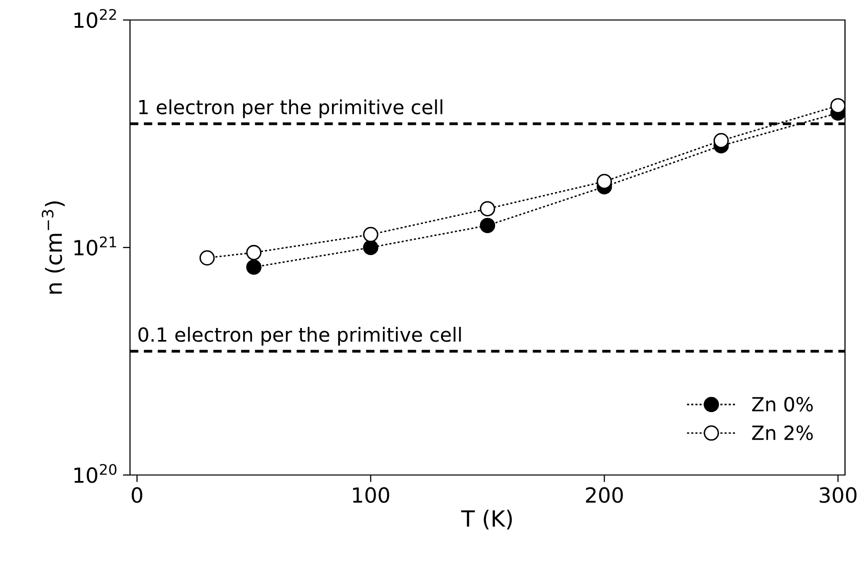 The image size is (865, 571). Describe the element at coordinates (95, 246) in the screenshot. I see `y-tick-label: 10$^{21}$` at that location.